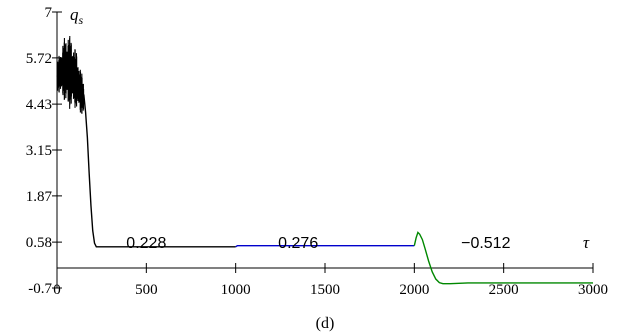 This screenshot has height=336, width=630. I want to click on figure-caption: (d), so click(325, 323).